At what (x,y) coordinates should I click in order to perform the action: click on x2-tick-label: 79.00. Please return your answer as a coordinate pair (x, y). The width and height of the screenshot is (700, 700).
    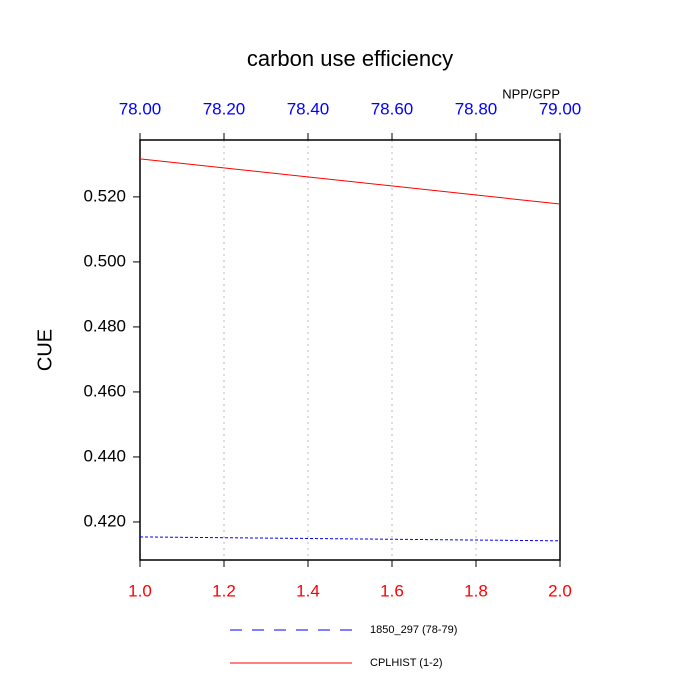
    Looking at the image, I should click on (560, 108).